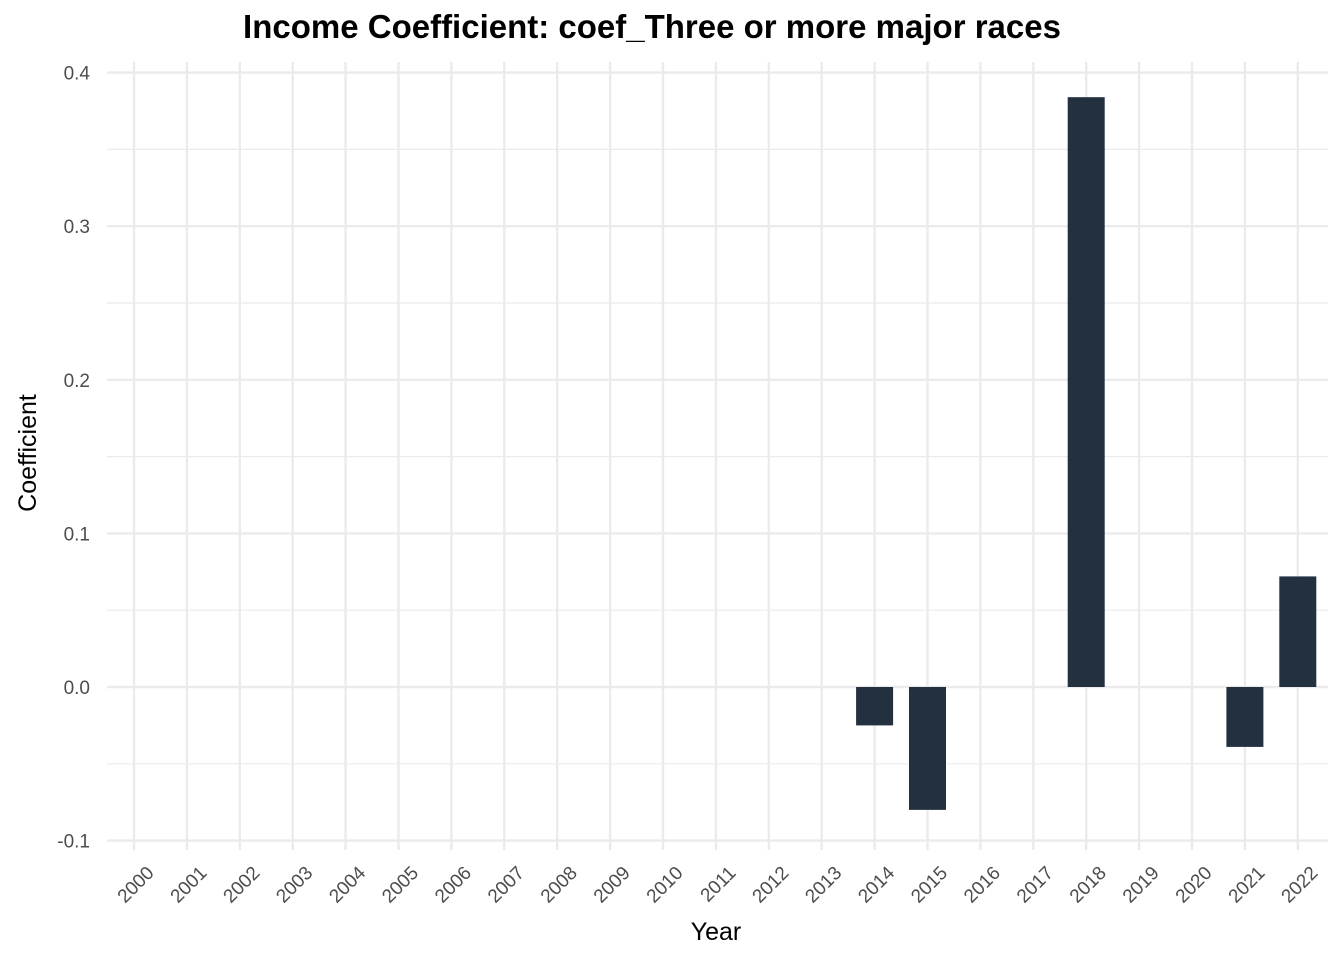  I want to click on x-tick-label: 2004, so click(347, 884).